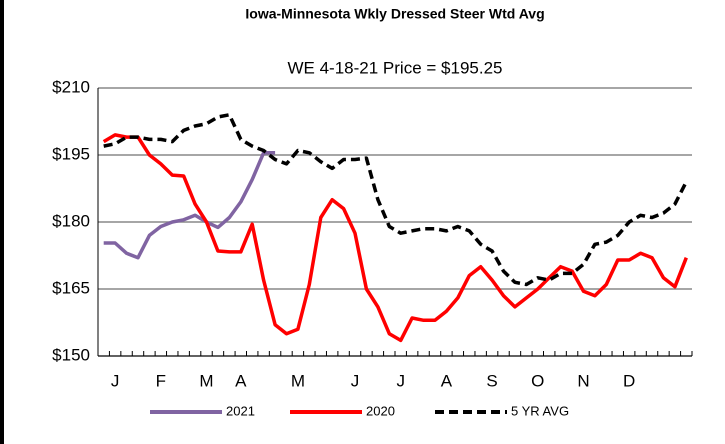 The image size is (725, 444). I want to click on legend-label: 2020, so click(380, 410).